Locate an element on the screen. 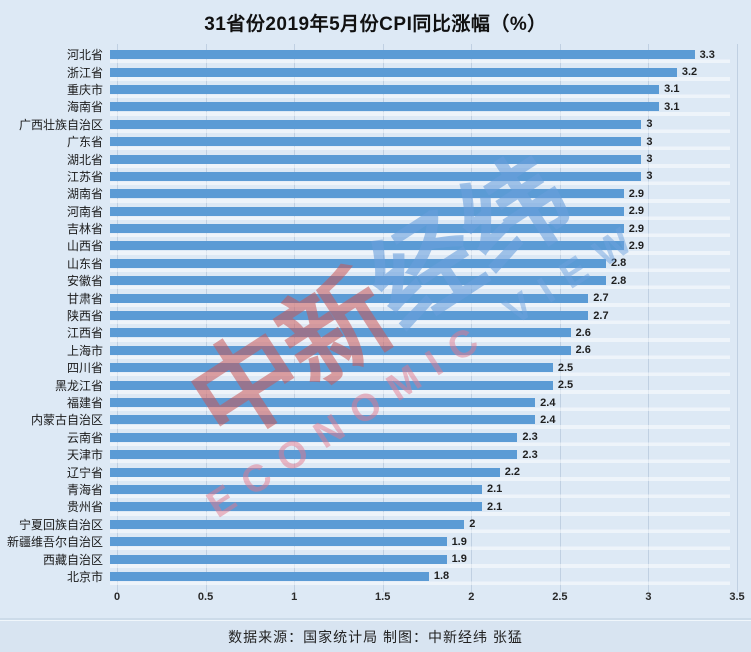  bar-row: 西藏自治区 1.9 is located at coordinates (375, 559).